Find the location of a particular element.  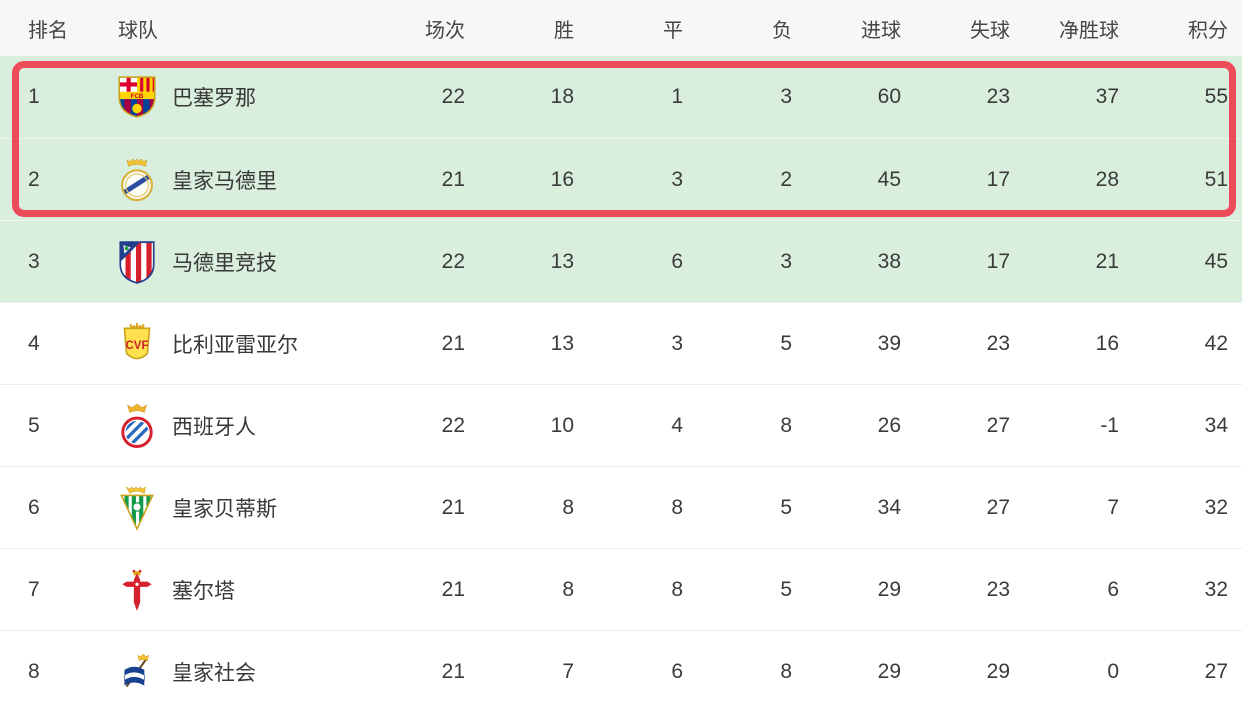

team-cell: 皇家马德里 is located at coordinates (230, 180).